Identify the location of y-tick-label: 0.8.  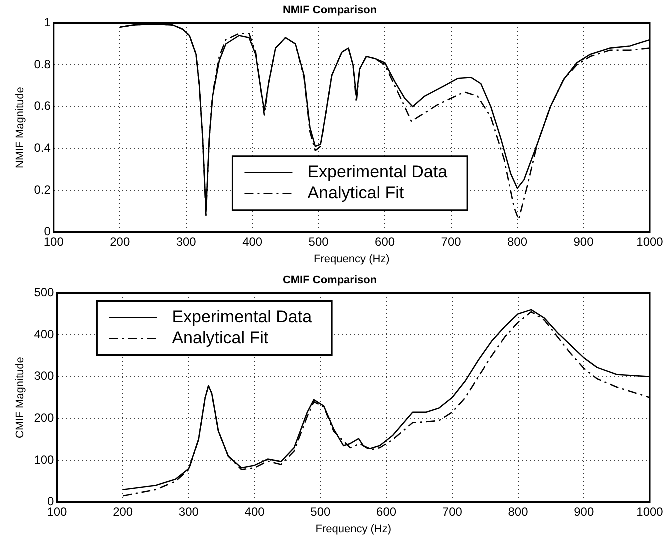
(43, 64).